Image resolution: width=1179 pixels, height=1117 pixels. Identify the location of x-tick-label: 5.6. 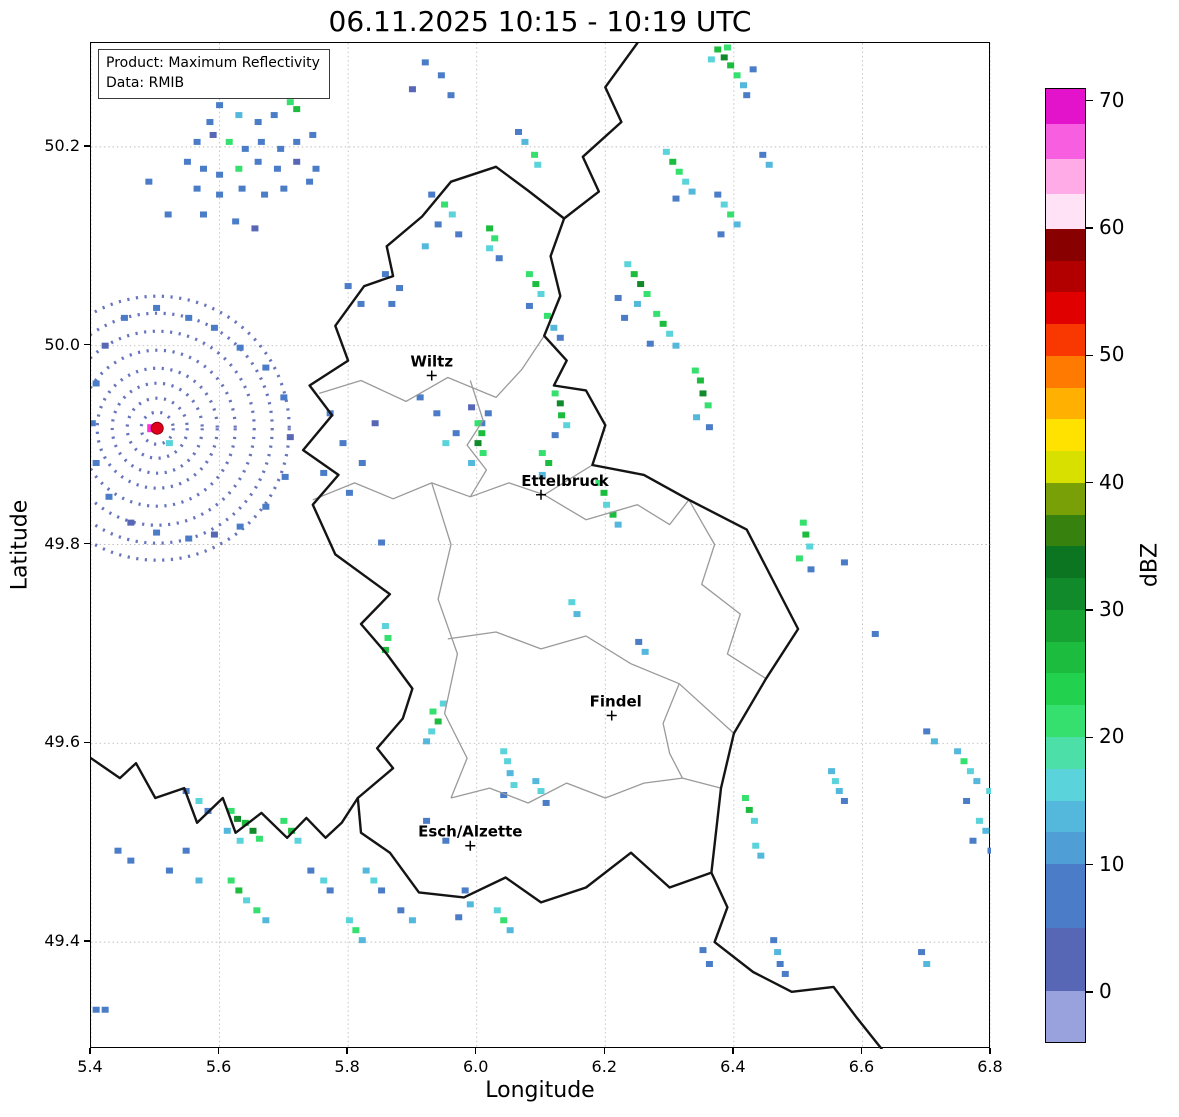
(218, 1066).